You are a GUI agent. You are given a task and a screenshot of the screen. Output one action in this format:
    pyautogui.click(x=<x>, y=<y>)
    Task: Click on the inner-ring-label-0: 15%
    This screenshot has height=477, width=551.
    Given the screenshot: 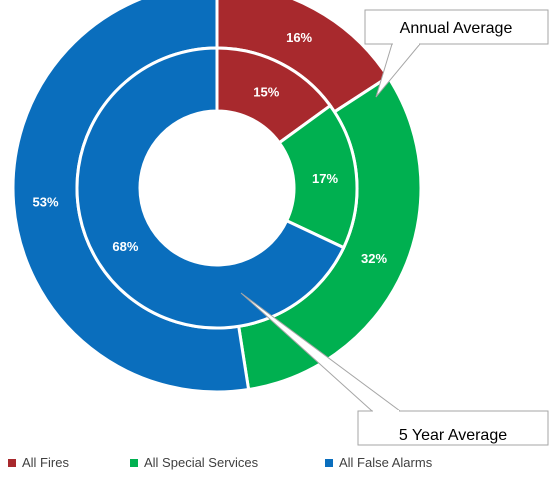 What is the action you would take?
    pyautogui.click(x=266, y=91)
    